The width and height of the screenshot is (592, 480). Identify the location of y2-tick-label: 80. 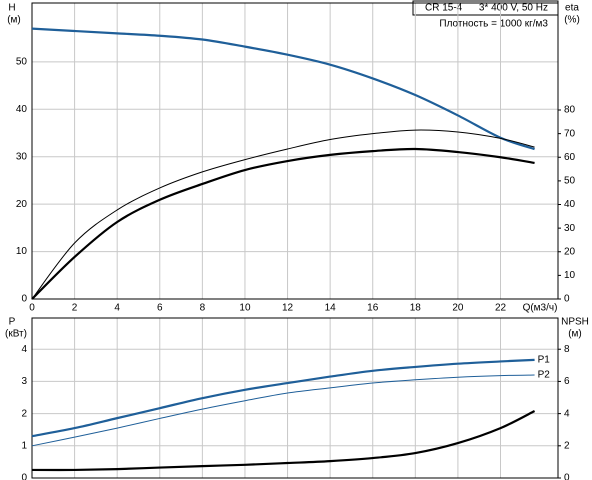
(570, 110).